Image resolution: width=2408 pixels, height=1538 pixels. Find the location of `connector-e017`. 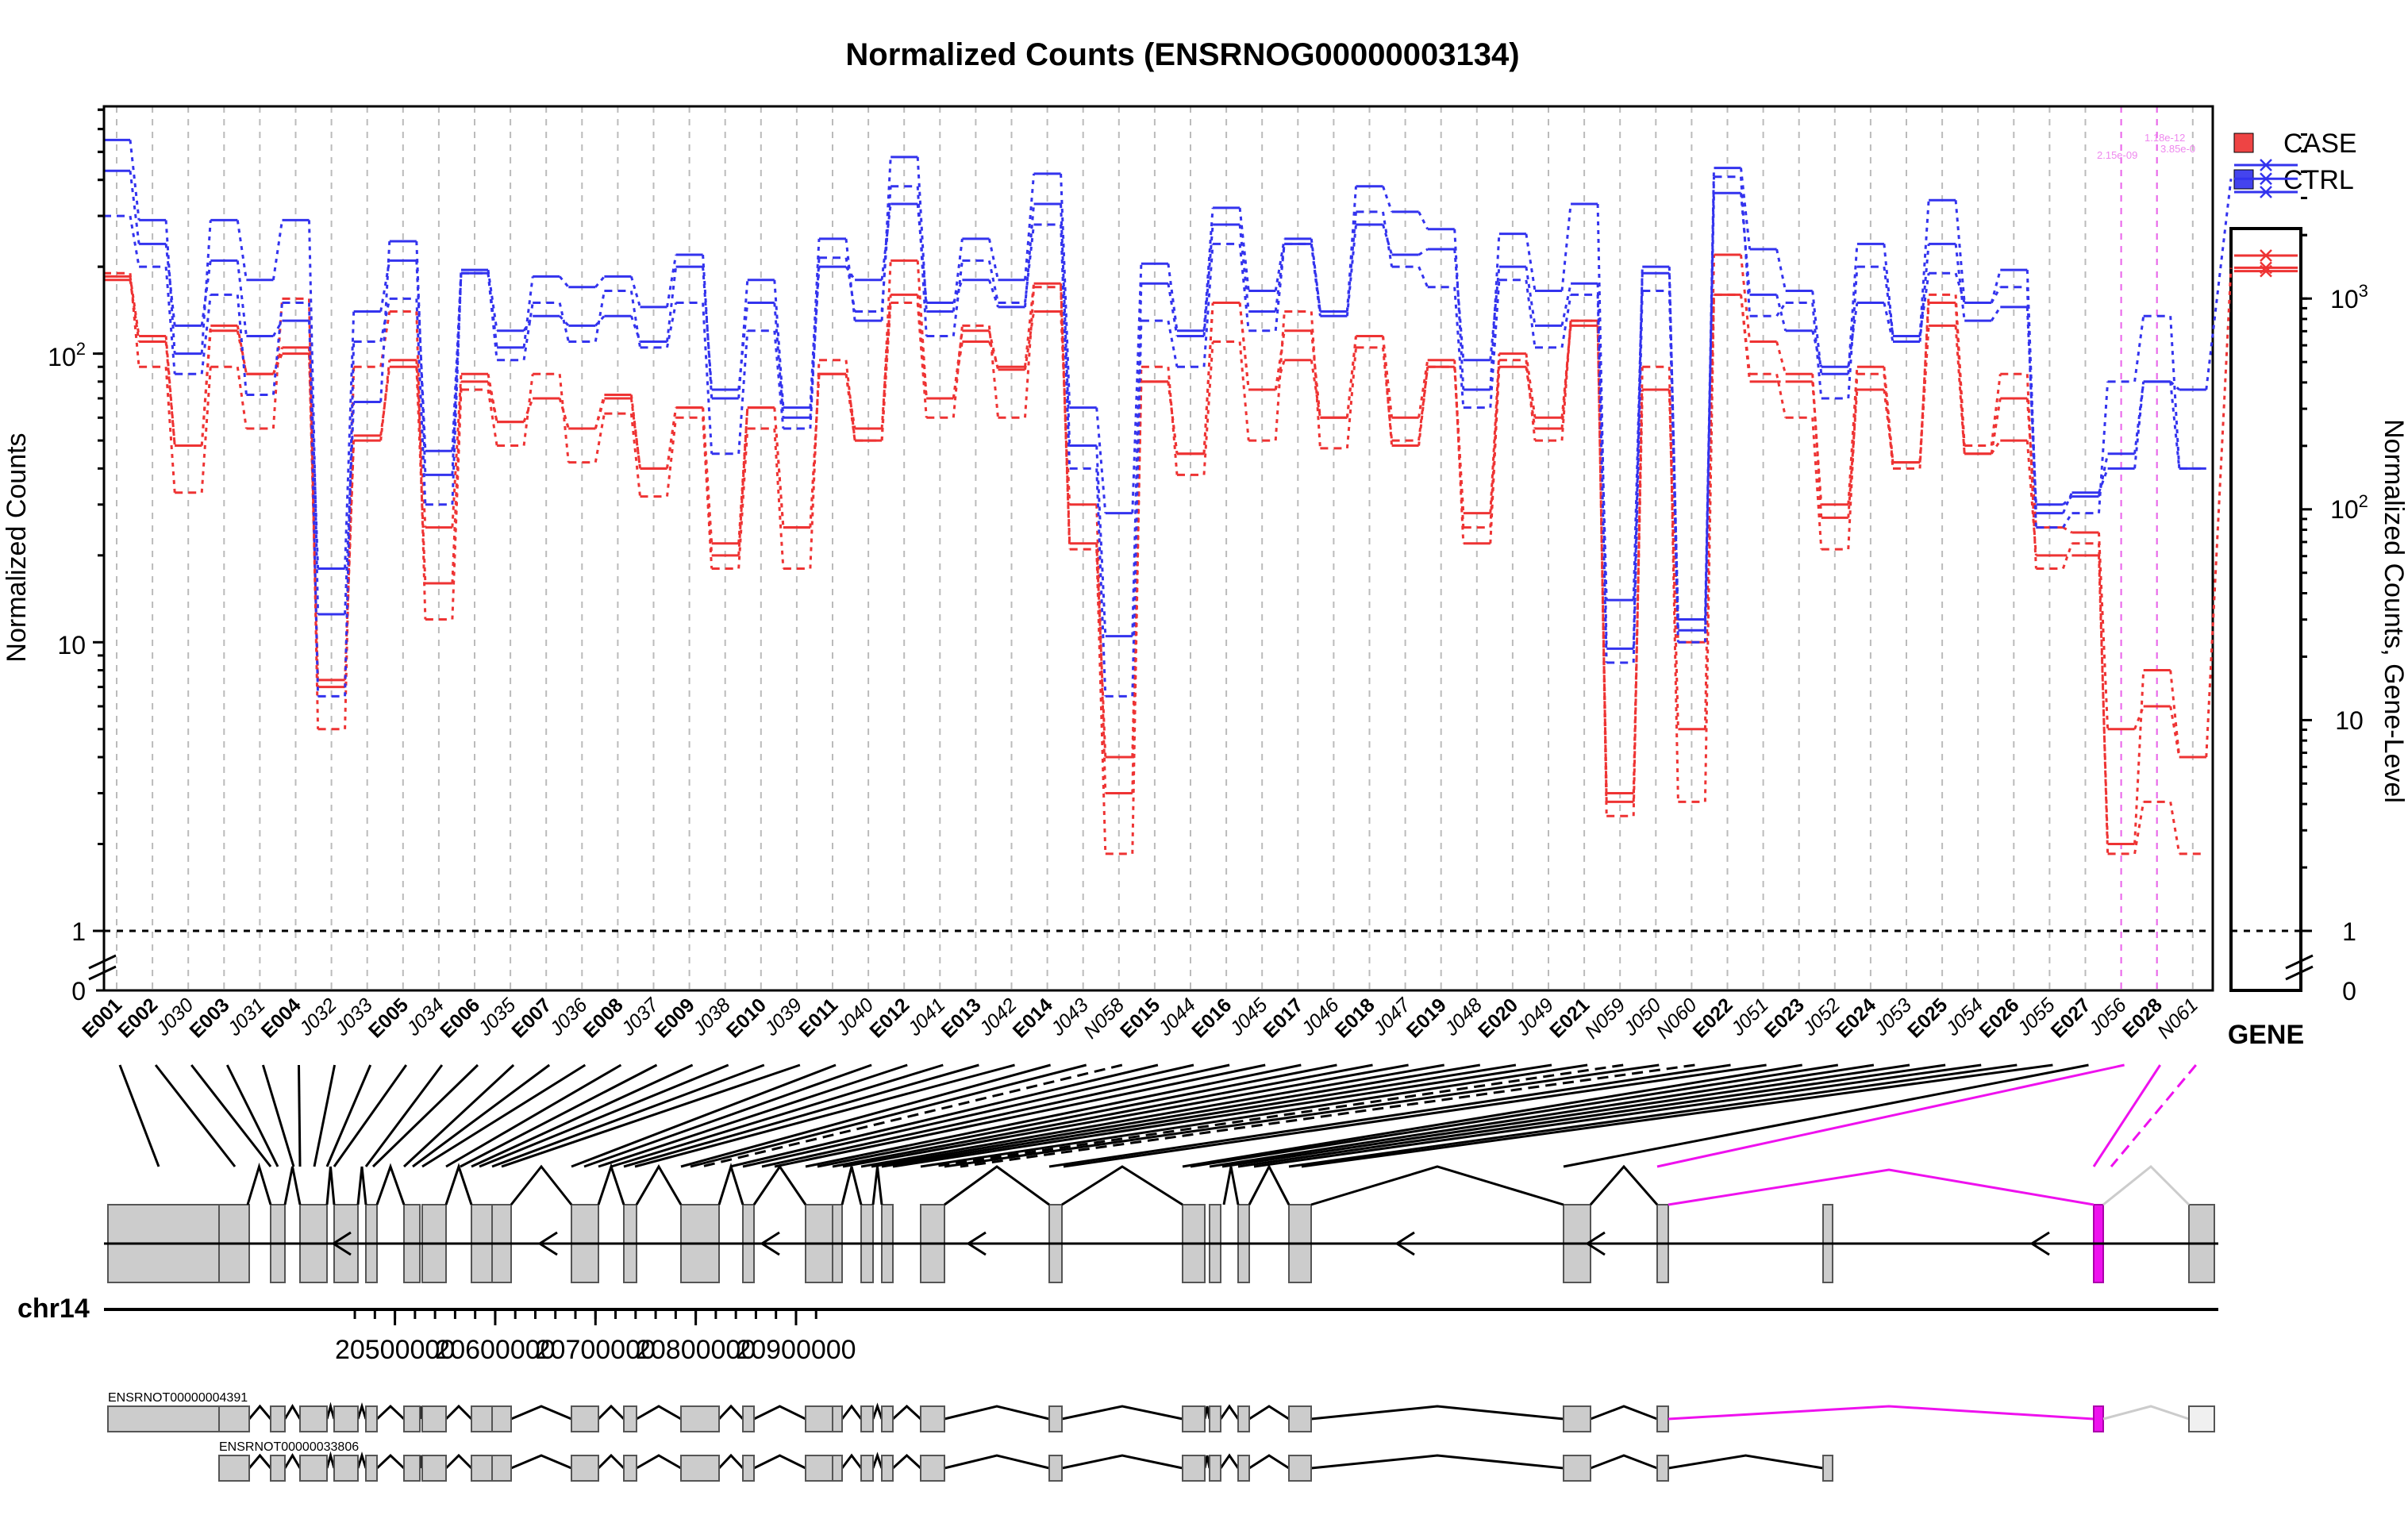

connector-e017 is located at coordinates (1053, 1115).